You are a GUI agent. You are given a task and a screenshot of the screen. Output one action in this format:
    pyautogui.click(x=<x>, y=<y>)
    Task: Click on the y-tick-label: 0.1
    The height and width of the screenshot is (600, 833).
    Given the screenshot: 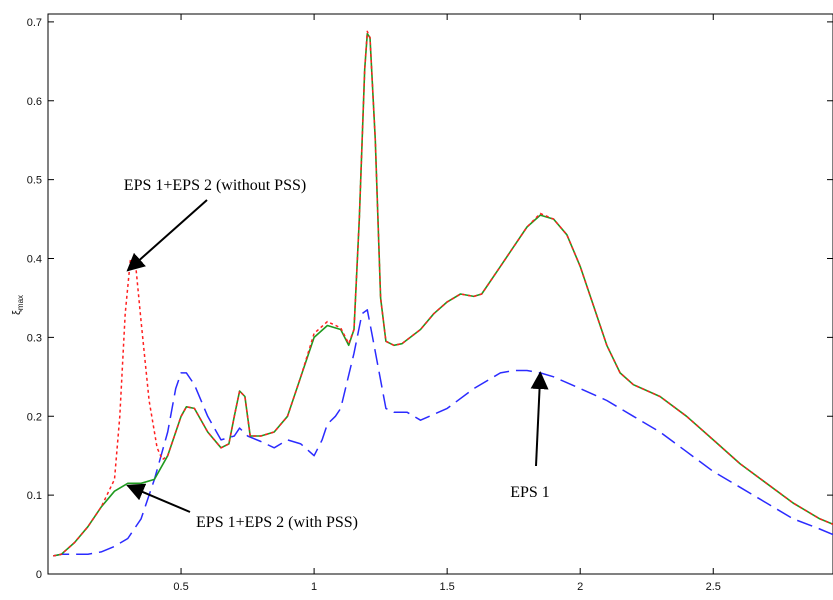 What is the action you would take?
    pyautogui.click(x=34, y=496)
    